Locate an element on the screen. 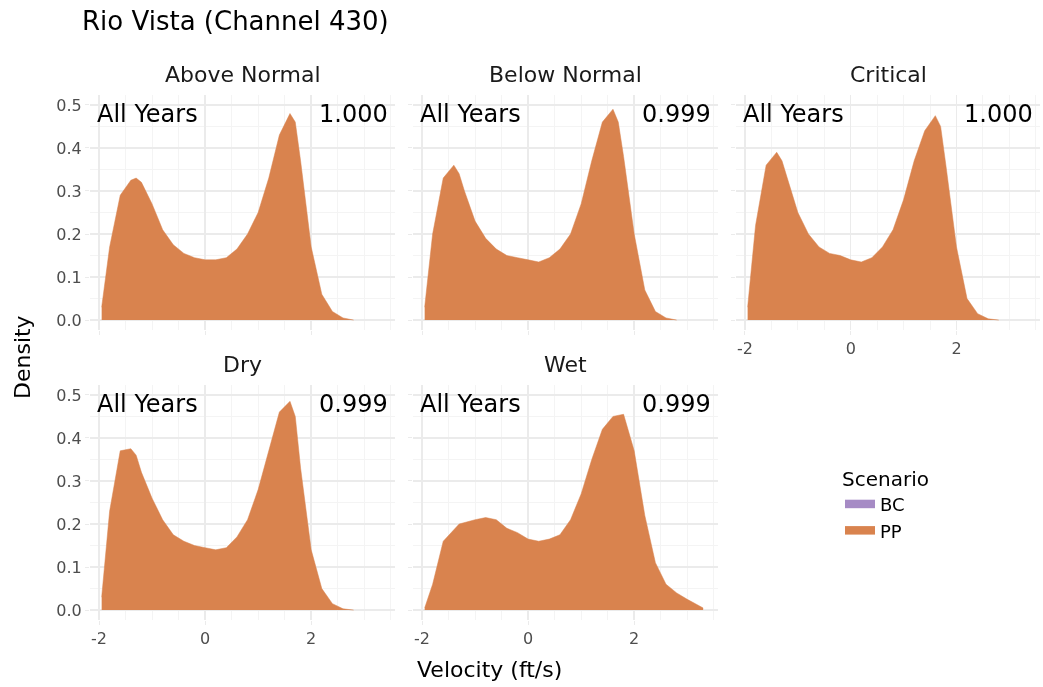 This screenshot has height=687, width=1043. legend-label: PP is located at coordinates (891, 531).